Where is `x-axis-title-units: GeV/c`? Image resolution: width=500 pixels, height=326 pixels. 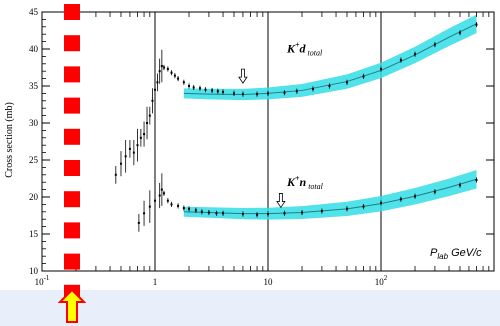
x-axis-title-units: GeV/c is located at coordinates (465, 253).